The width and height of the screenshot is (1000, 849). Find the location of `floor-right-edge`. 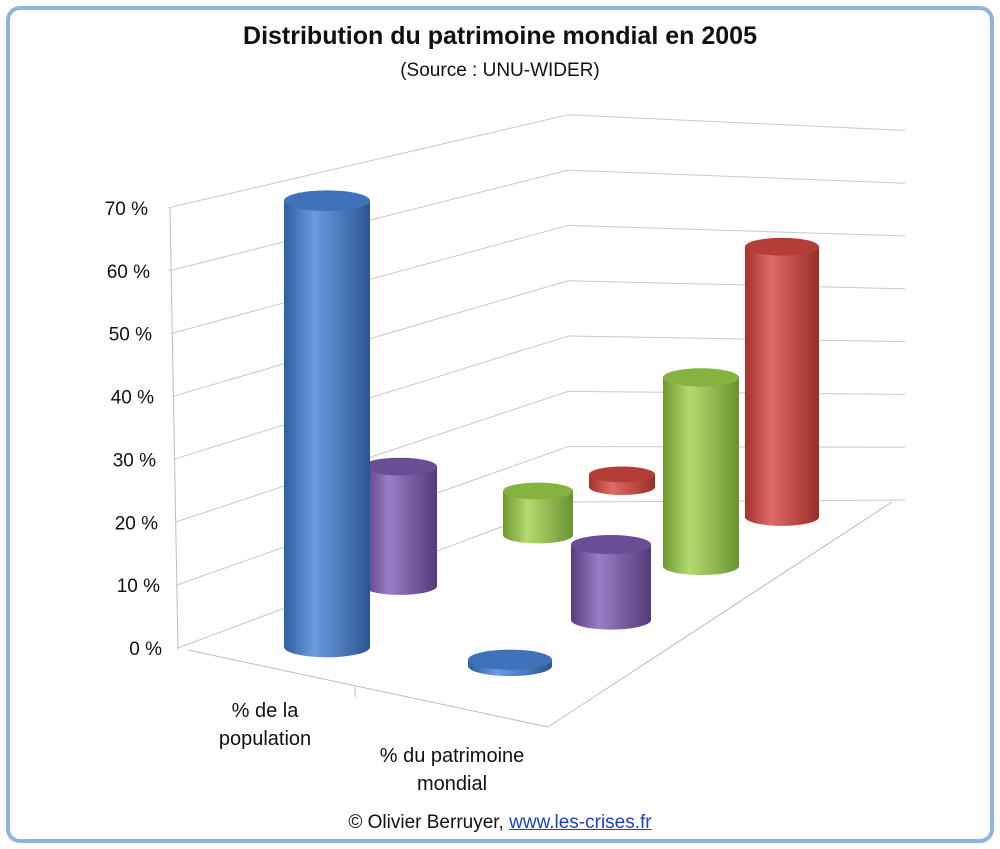

floor-right-edge is located at coordinates (720, 614).